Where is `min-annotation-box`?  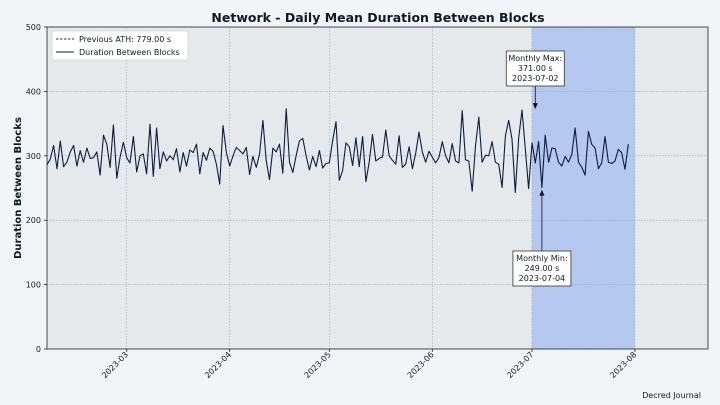
min-annotation-box is located at coordinates (542, 268).